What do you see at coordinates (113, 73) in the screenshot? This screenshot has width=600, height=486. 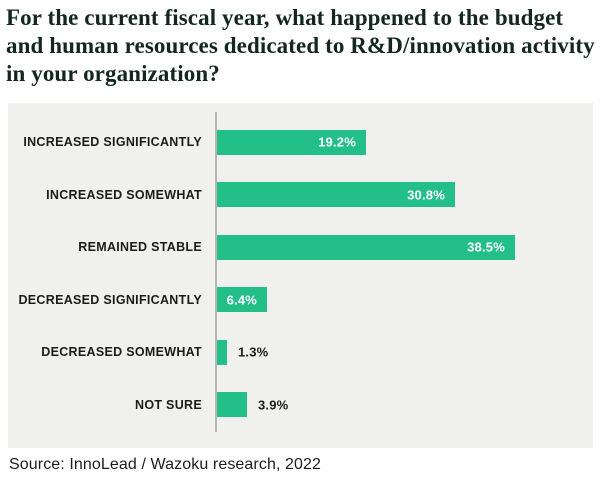 I see `chart-title-line-3: in your organization?` at bounding box center [113, 73].